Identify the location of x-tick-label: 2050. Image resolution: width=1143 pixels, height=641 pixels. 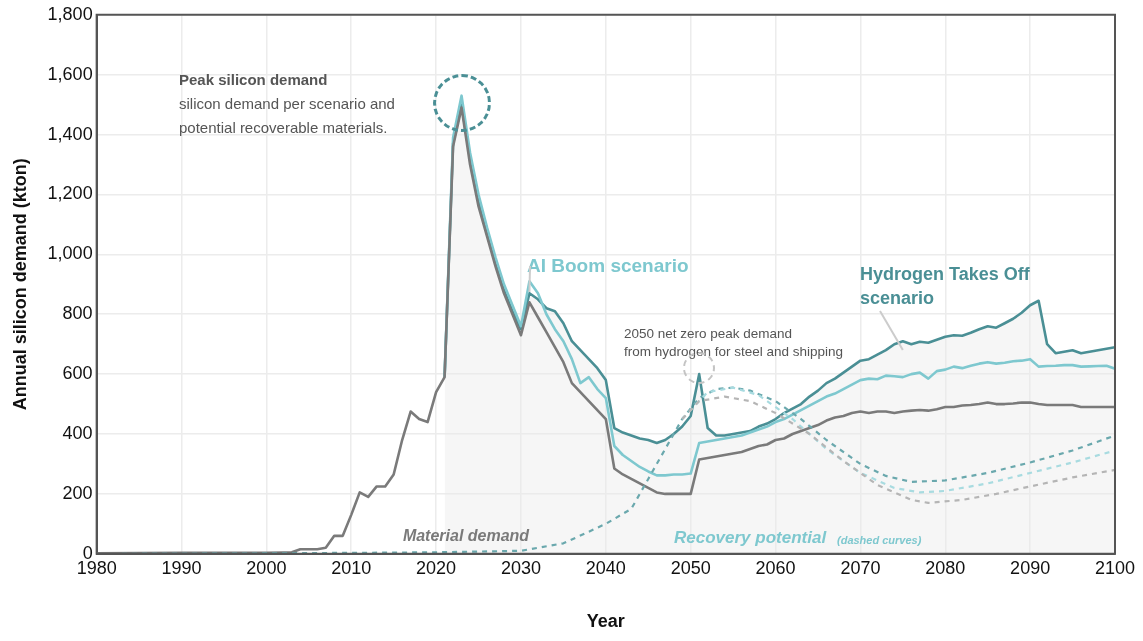
(690, 567).